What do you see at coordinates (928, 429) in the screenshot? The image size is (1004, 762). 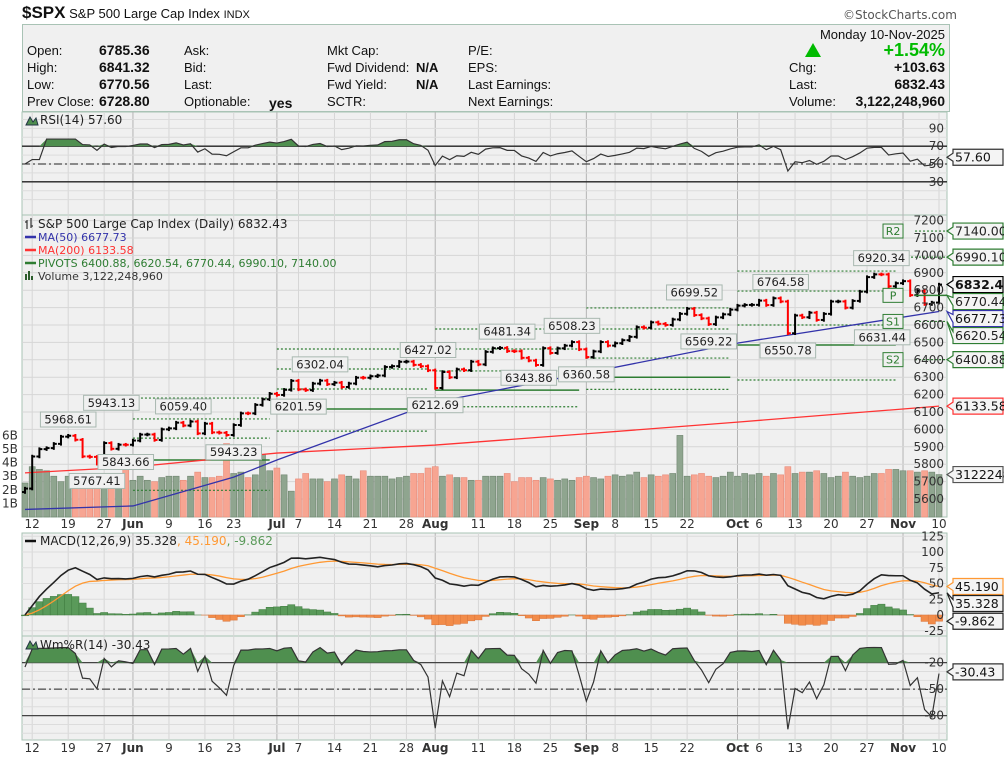 I see `price-axis-label: 6000` at bounding box center [928, 429].